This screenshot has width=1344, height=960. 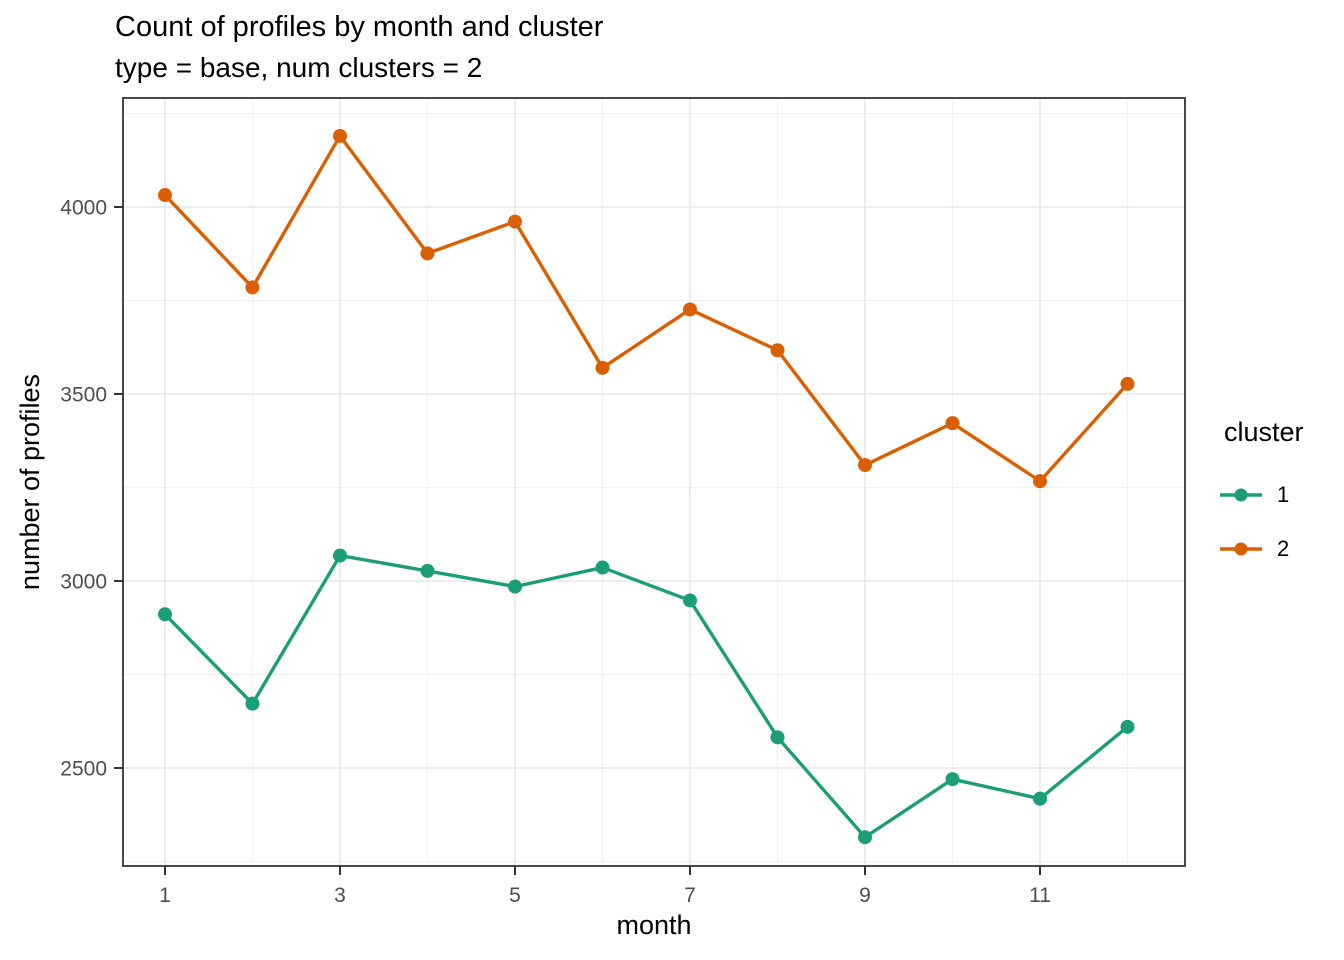 I want to click on x-tick-label: 1, so click(x=165, y=895).